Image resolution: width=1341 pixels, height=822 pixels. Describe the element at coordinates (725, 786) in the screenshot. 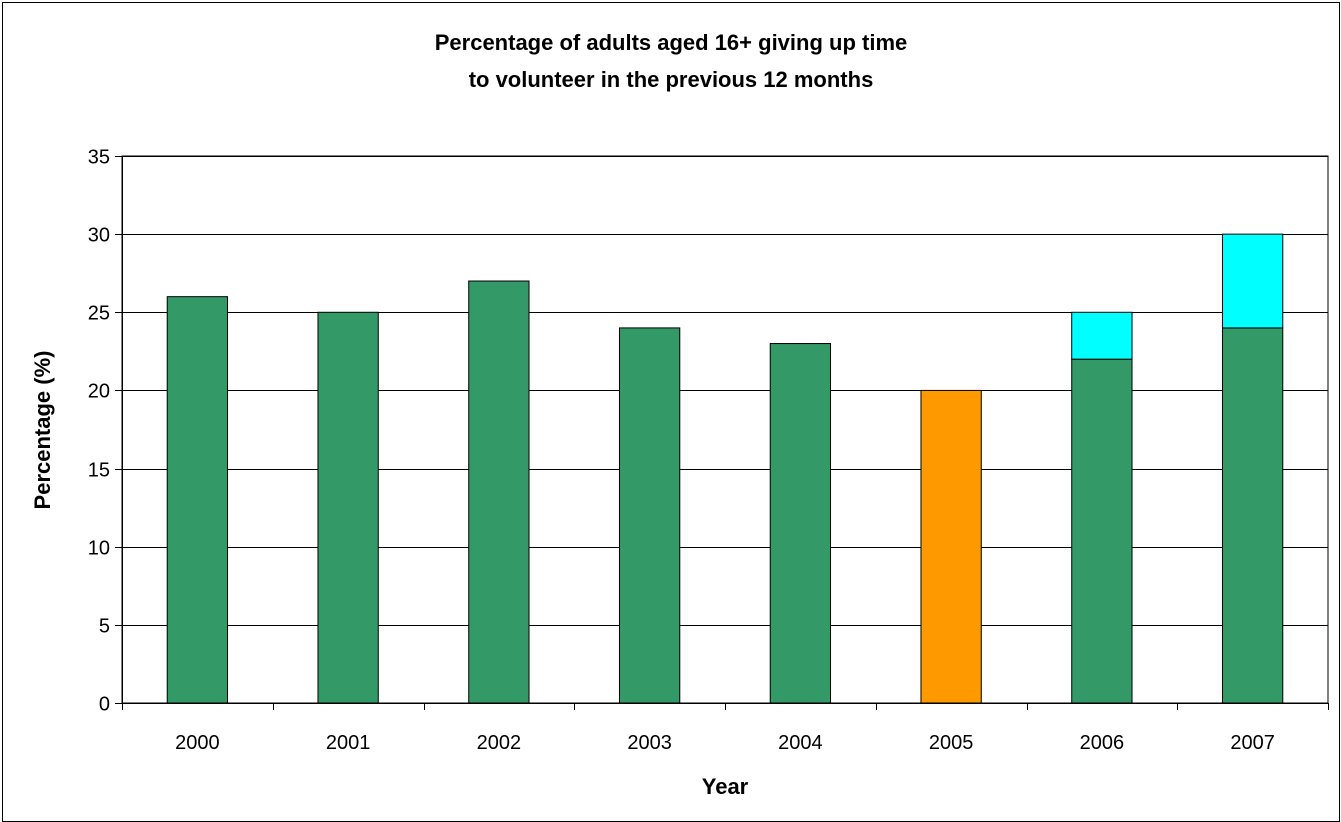

I see `x-axis-title: Year` at that location.